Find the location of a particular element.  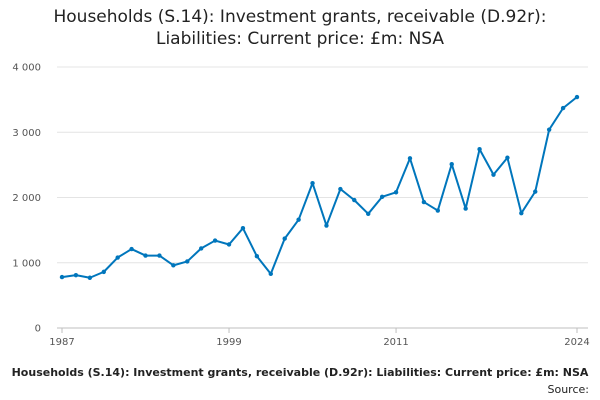

x-tick-label: 2024 is located at coordinates (576, 342).